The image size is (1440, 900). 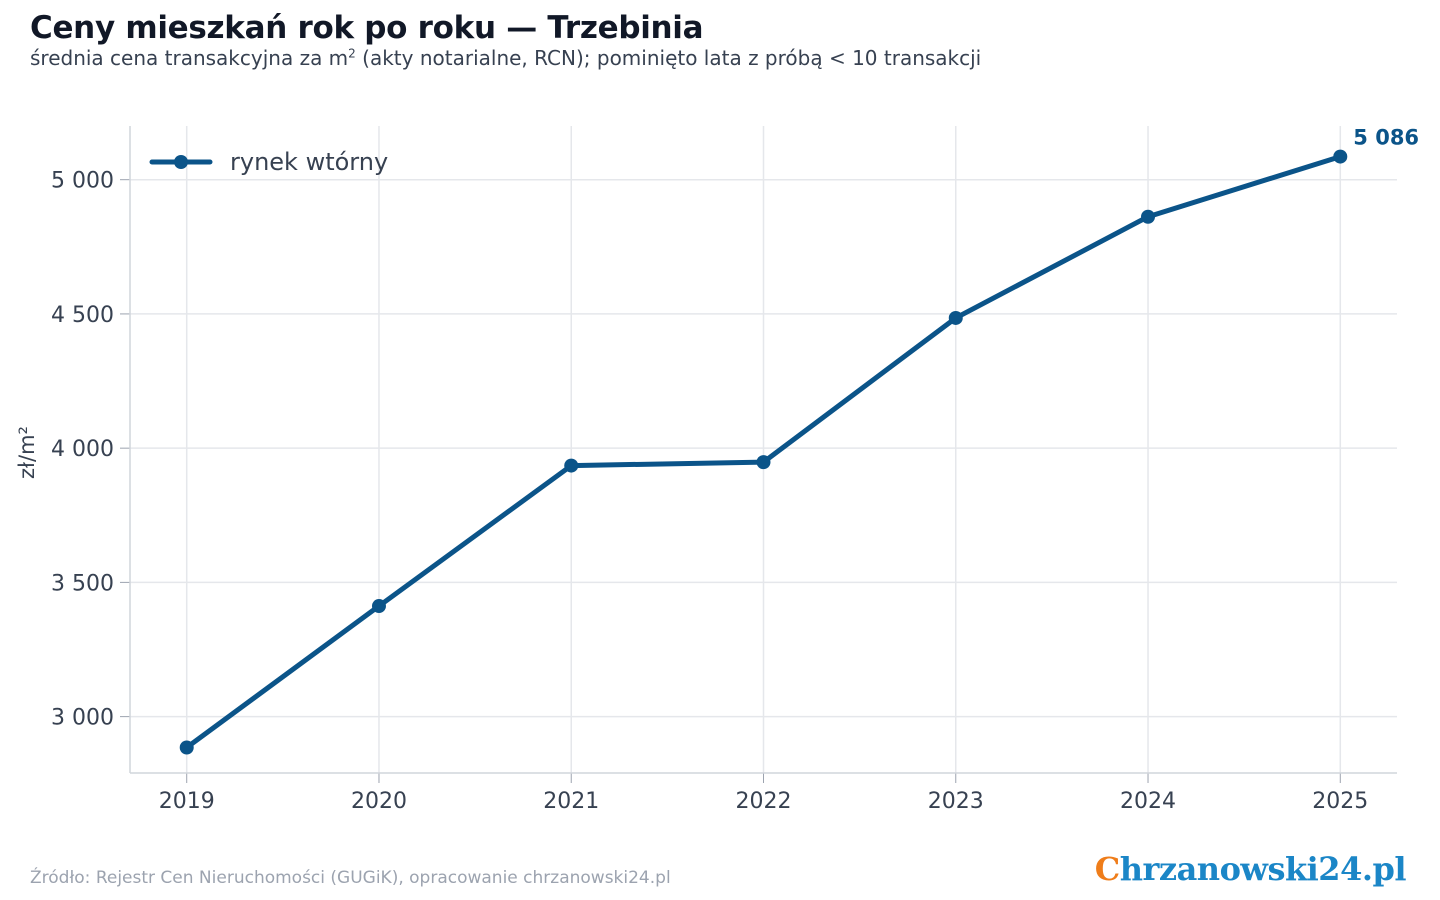 What do you see at coordinates (181, 162) in the screenshot?
I see `legend-marker` at bounding box center [181, 162].